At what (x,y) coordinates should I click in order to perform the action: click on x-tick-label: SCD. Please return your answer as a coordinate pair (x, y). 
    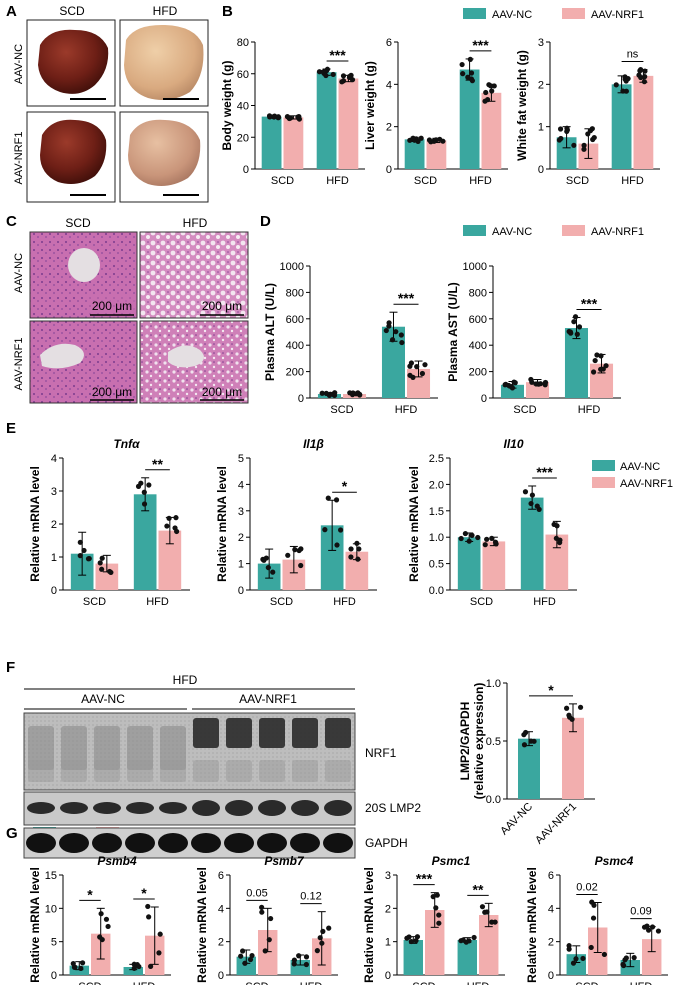
    Looking at the image, I should click on (341, 410).